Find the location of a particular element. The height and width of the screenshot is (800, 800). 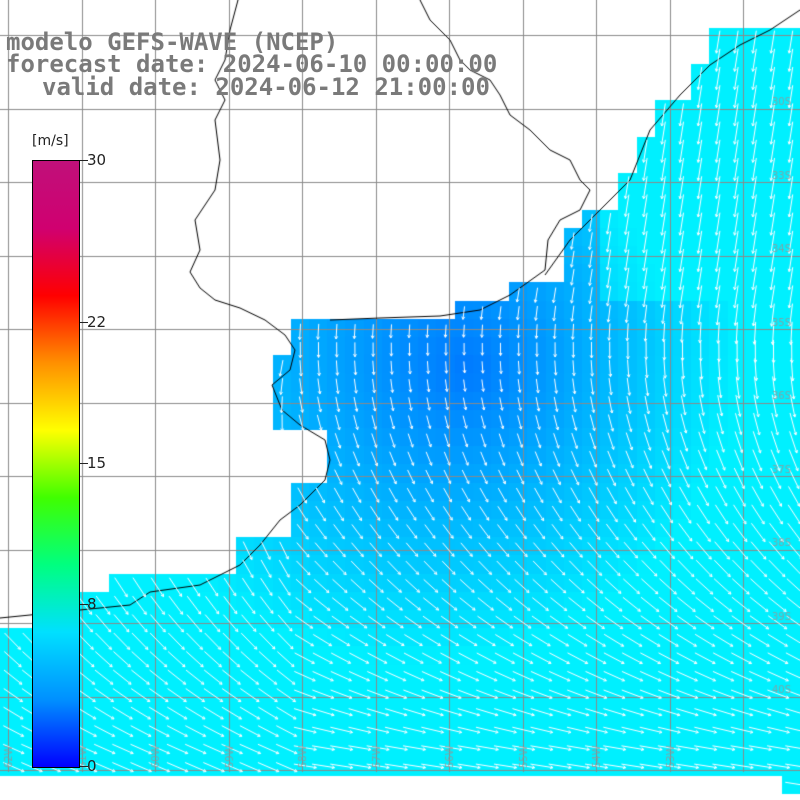

colorbar is located at coordinates (56, 464).